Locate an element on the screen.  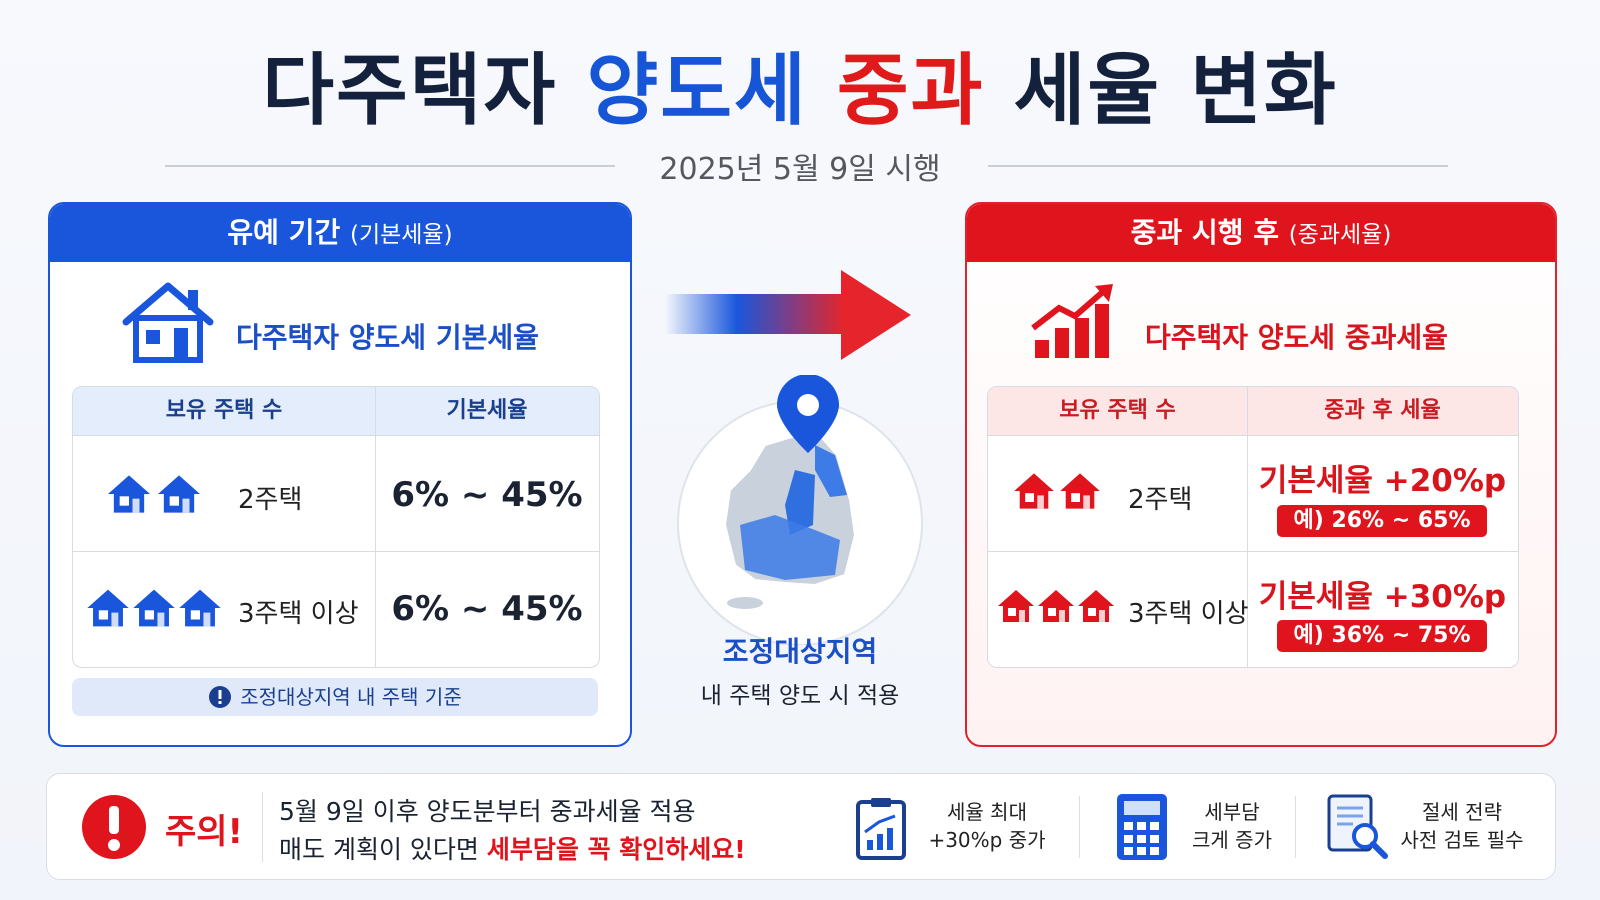
title-part: 세율 변화 is located at coordinates (1175, 91).